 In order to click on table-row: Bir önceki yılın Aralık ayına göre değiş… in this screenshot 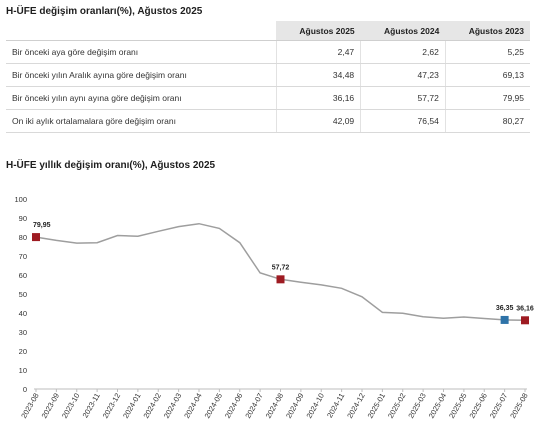, I will do `click(268, 75)`.